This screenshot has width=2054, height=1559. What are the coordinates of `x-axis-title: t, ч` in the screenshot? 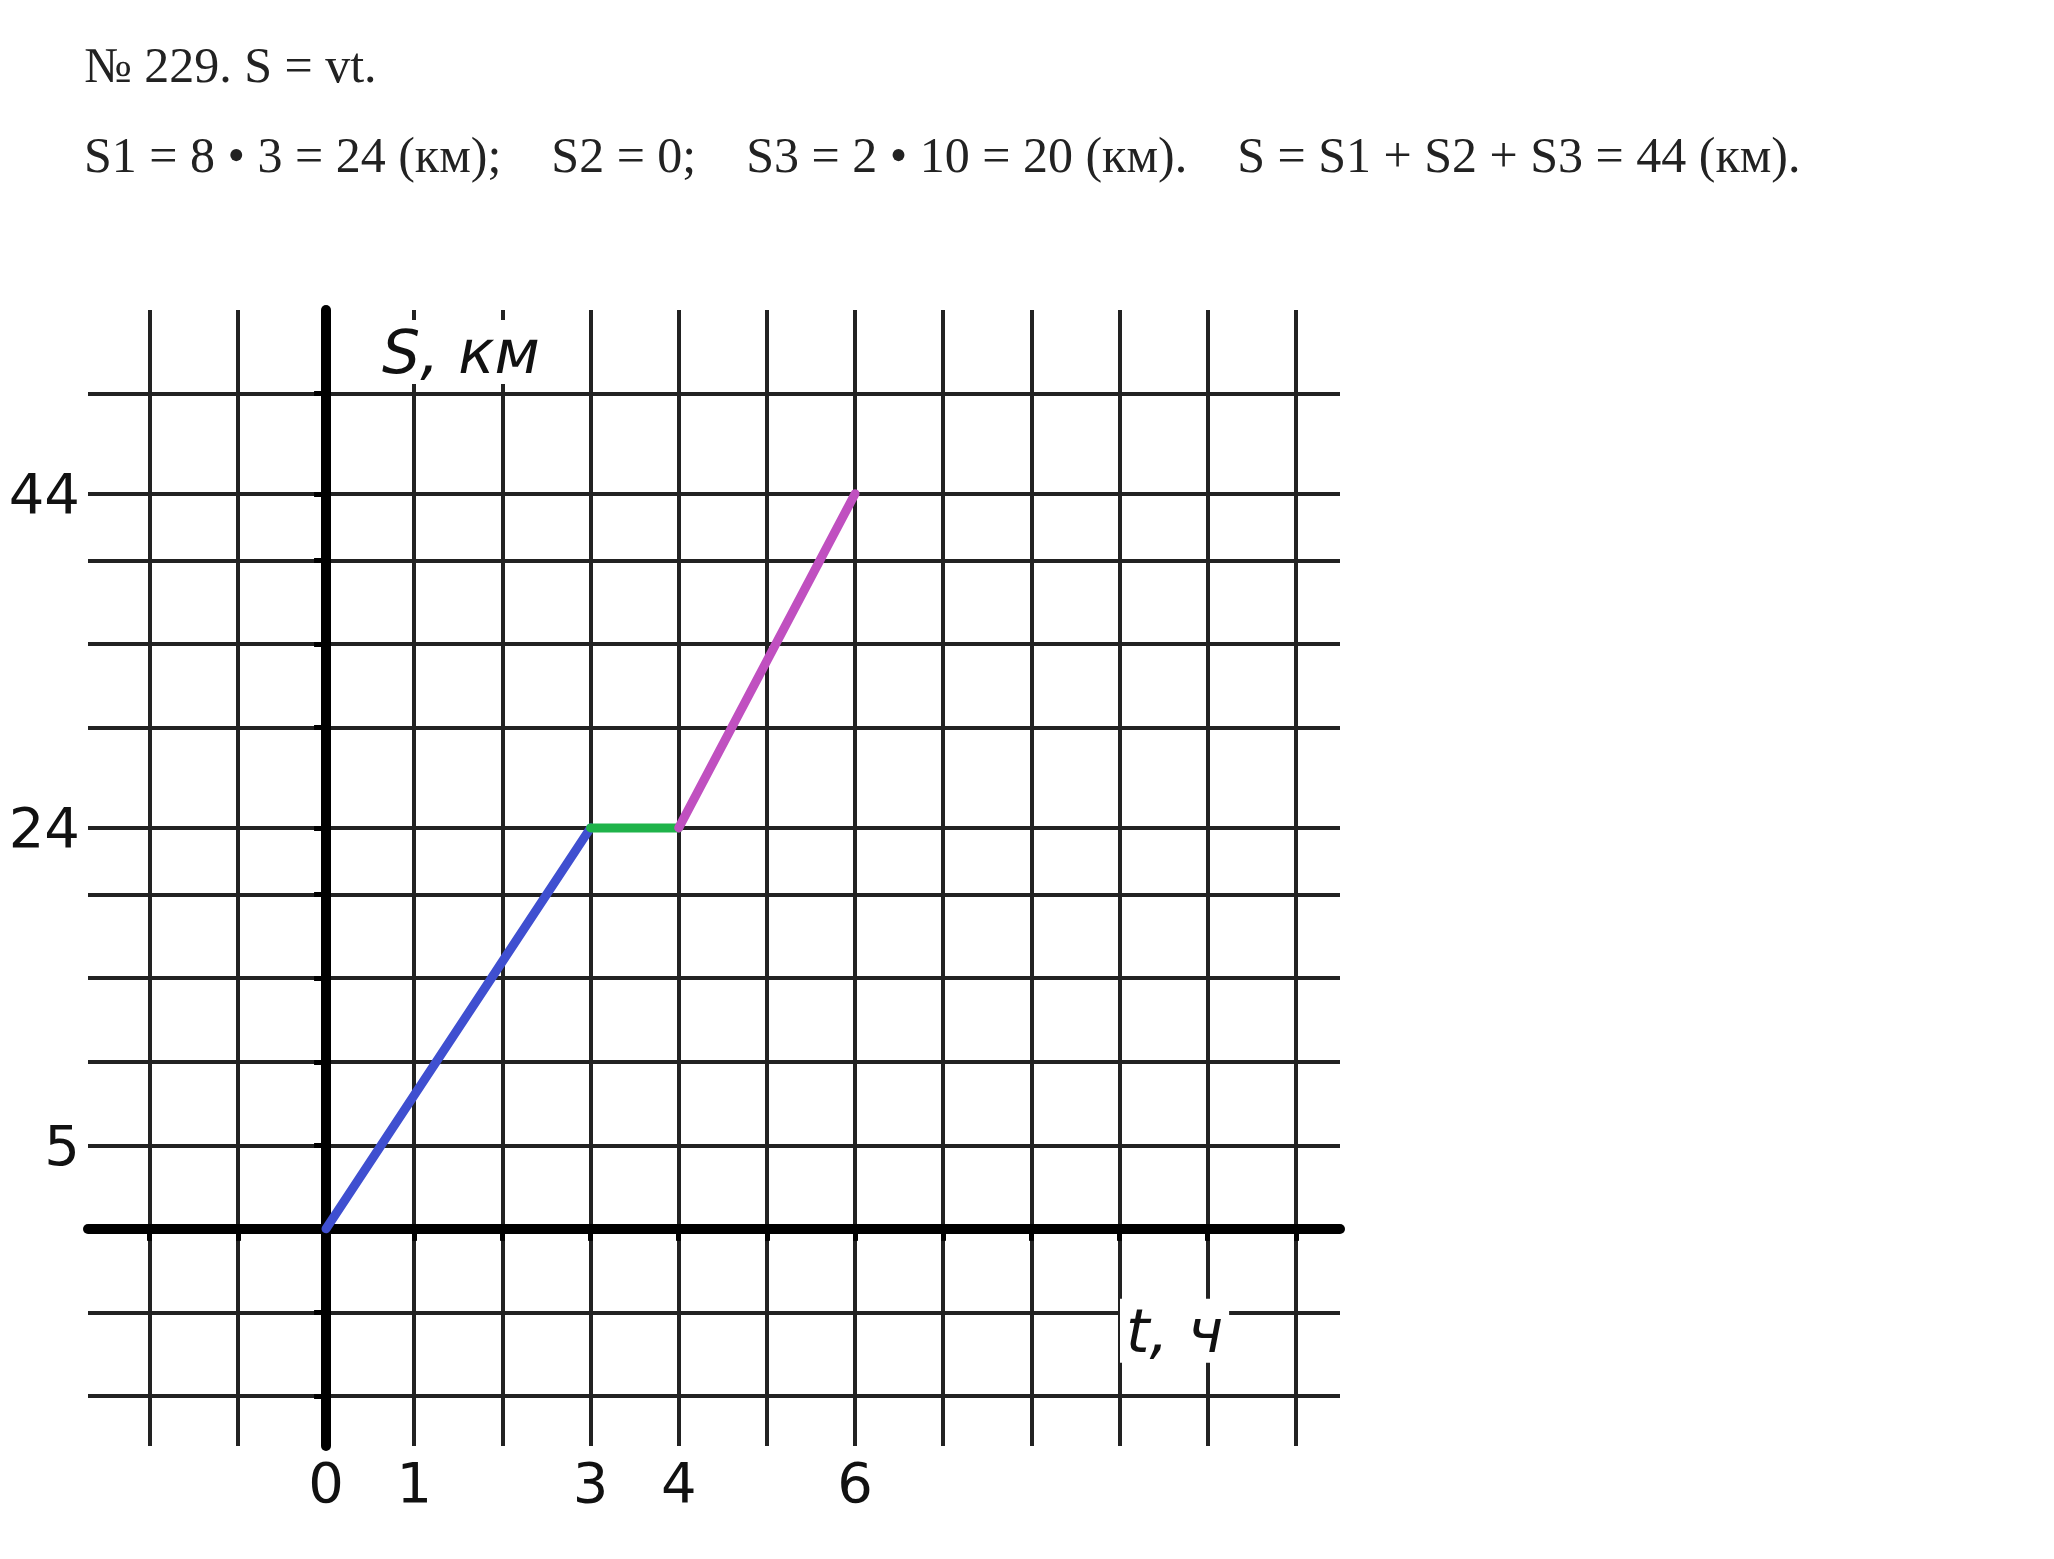 It's located at (1175, 1330).